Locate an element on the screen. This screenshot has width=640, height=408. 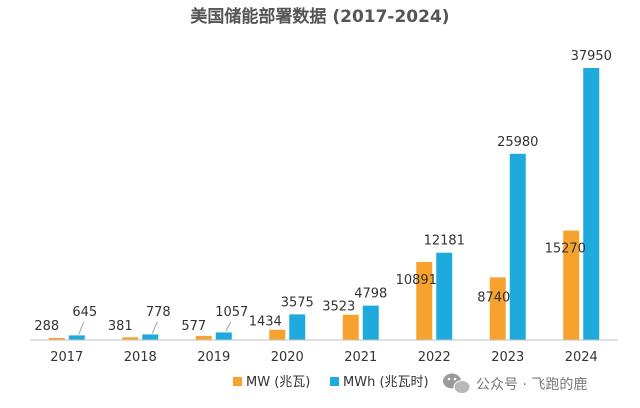
wechat-icon is located at coordinates (457, 383).